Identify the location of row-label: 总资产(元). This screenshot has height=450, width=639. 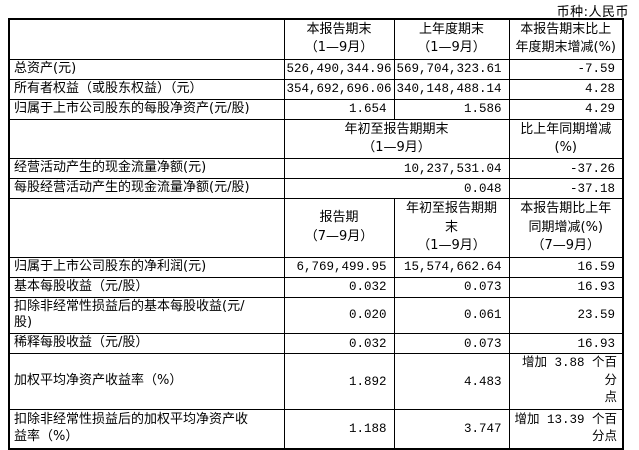
(146, 69).